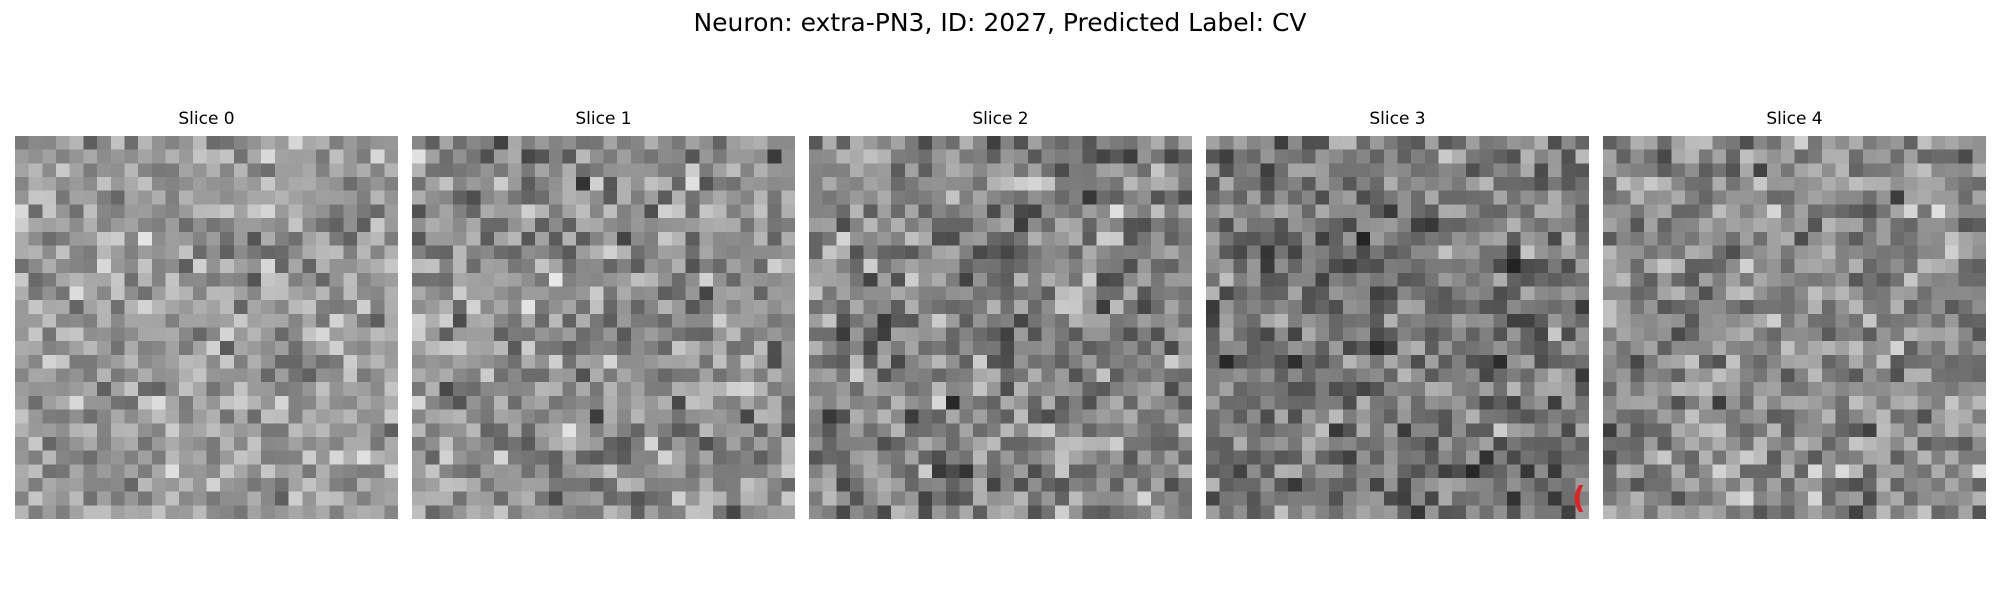 This screenshot has width=2000, height=600. I want to click on slice-panel-2: Slice 2, so click(1000, 313).